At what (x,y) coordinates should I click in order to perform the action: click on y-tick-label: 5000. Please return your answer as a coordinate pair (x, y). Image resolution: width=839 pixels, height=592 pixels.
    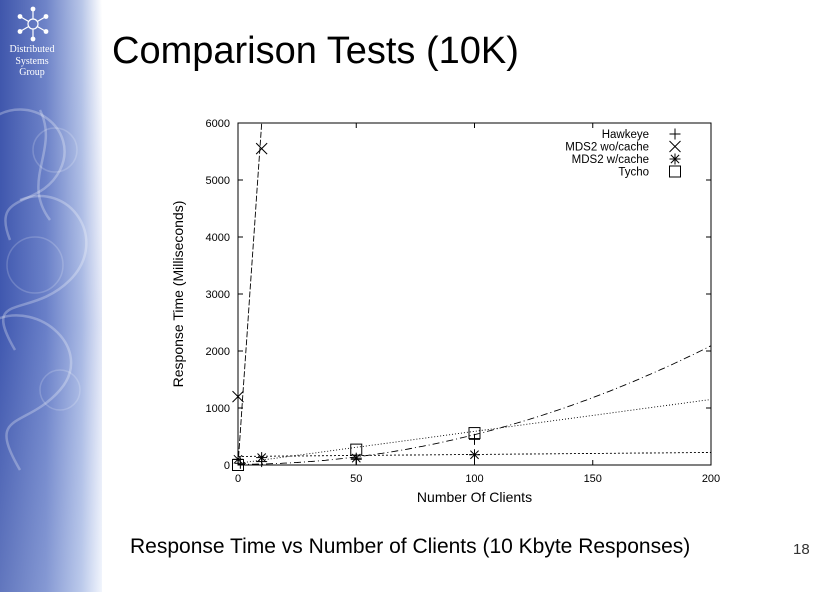
    Looking at the image, I should click on (218, 181).